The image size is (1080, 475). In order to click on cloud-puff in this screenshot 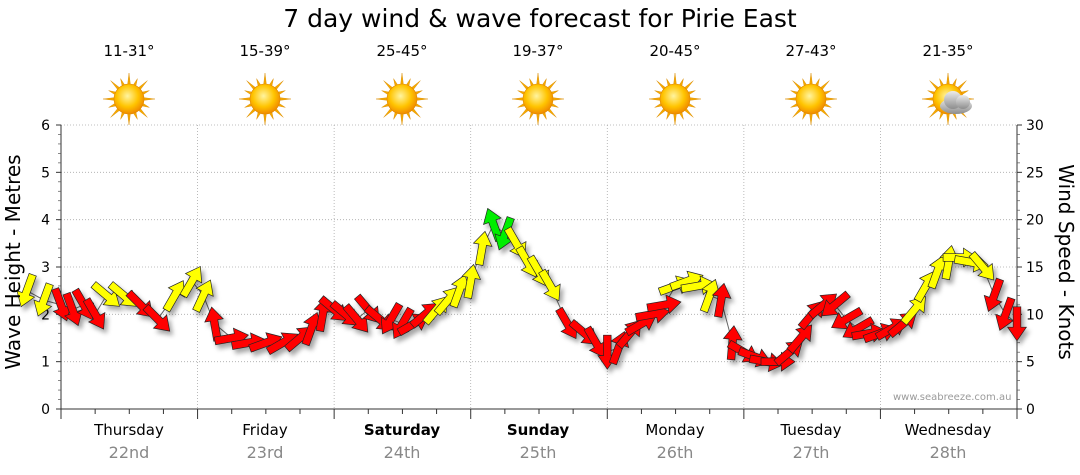, I will do `click(963, 102)`.